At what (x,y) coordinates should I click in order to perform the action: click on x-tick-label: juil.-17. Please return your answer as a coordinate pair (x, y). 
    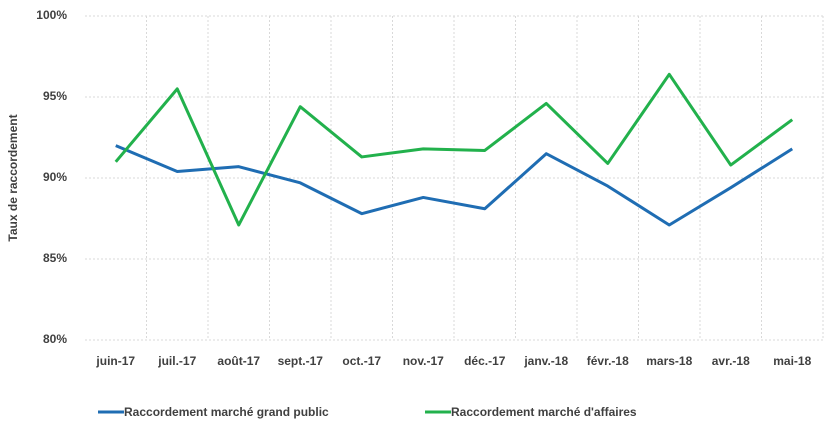
    Looking at the image, I should click on (176, 361).